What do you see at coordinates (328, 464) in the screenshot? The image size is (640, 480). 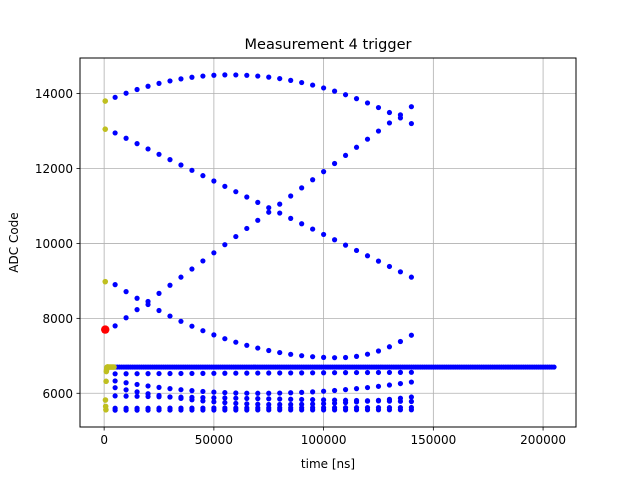 I see `x-axis-label: time [ns]` at bounding box center [328, 464].